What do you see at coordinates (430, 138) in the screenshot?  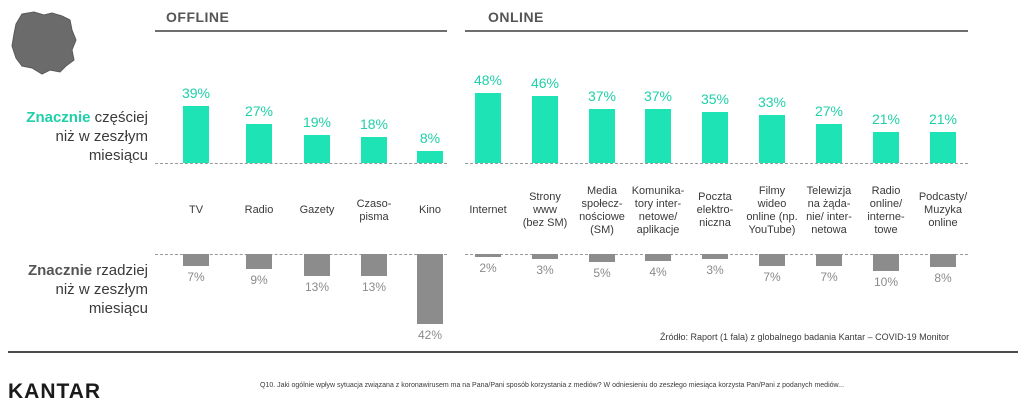 I see `value-label-more-often: 8%` at bounding box center [430, 138].